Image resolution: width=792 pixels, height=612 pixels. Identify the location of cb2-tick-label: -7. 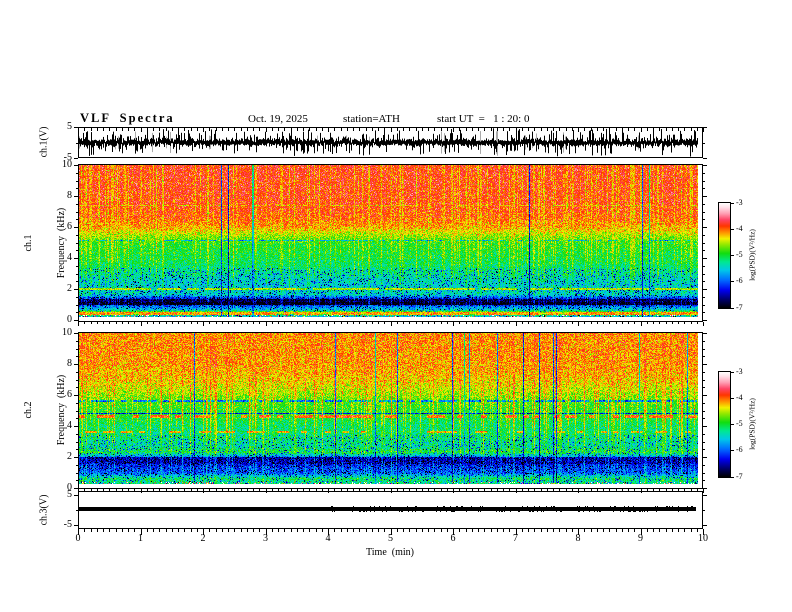
(739, 476).